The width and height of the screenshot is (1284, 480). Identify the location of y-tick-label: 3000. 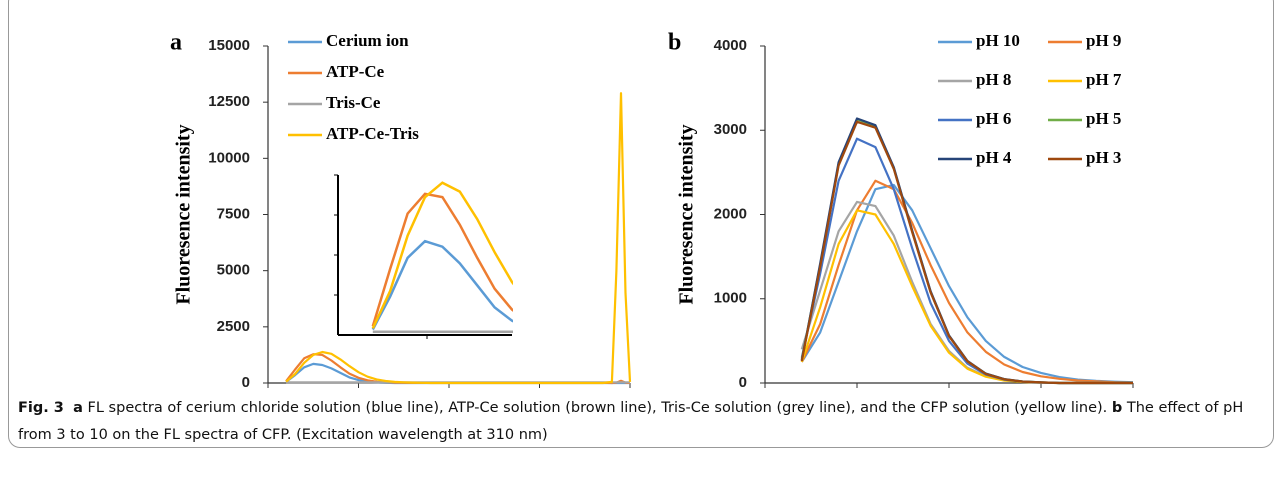
(730, 129).